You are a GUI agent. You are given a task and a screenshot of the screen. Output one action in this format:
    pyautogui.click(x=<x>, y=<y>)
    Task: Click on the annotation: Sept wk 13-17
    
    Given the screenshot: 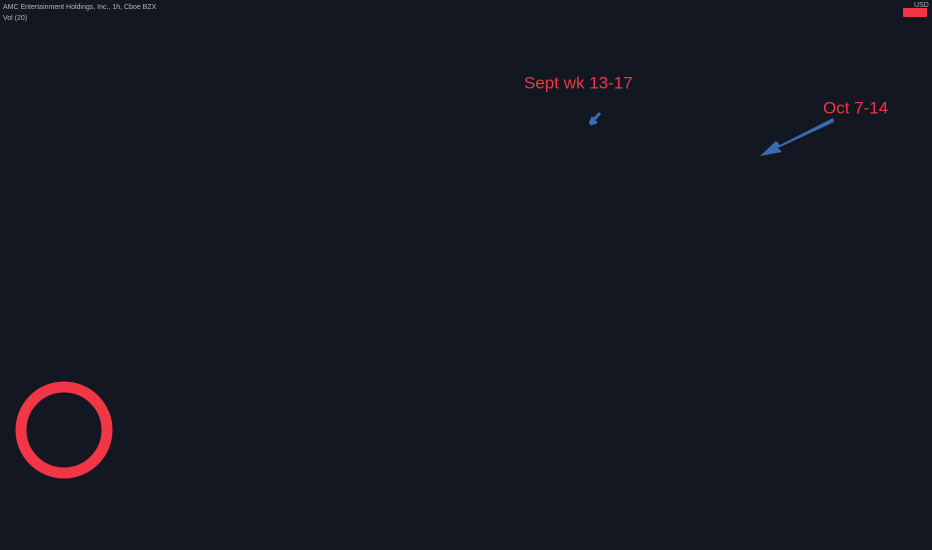 What is the action you would take?
    pyautogui.click(x=578, y=82)
    